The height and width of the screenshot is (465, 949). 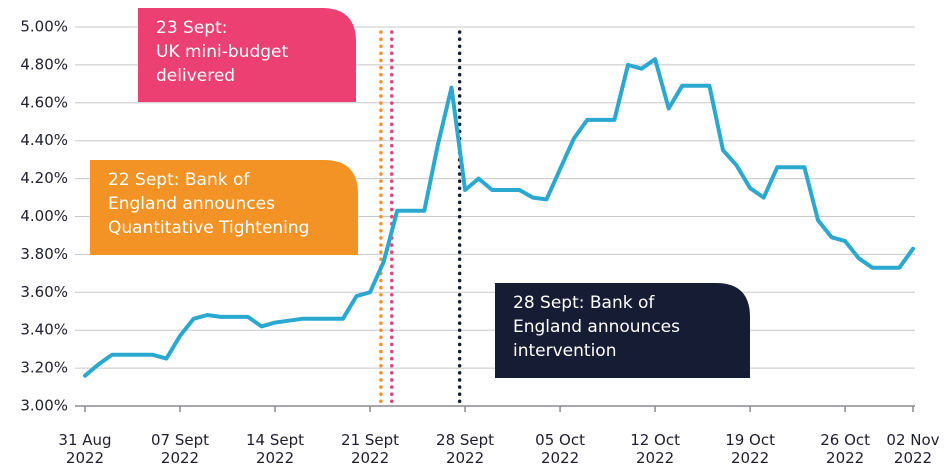 I want to click on annotation-text: Quantitative Tightening, so click(x=208, y=228).